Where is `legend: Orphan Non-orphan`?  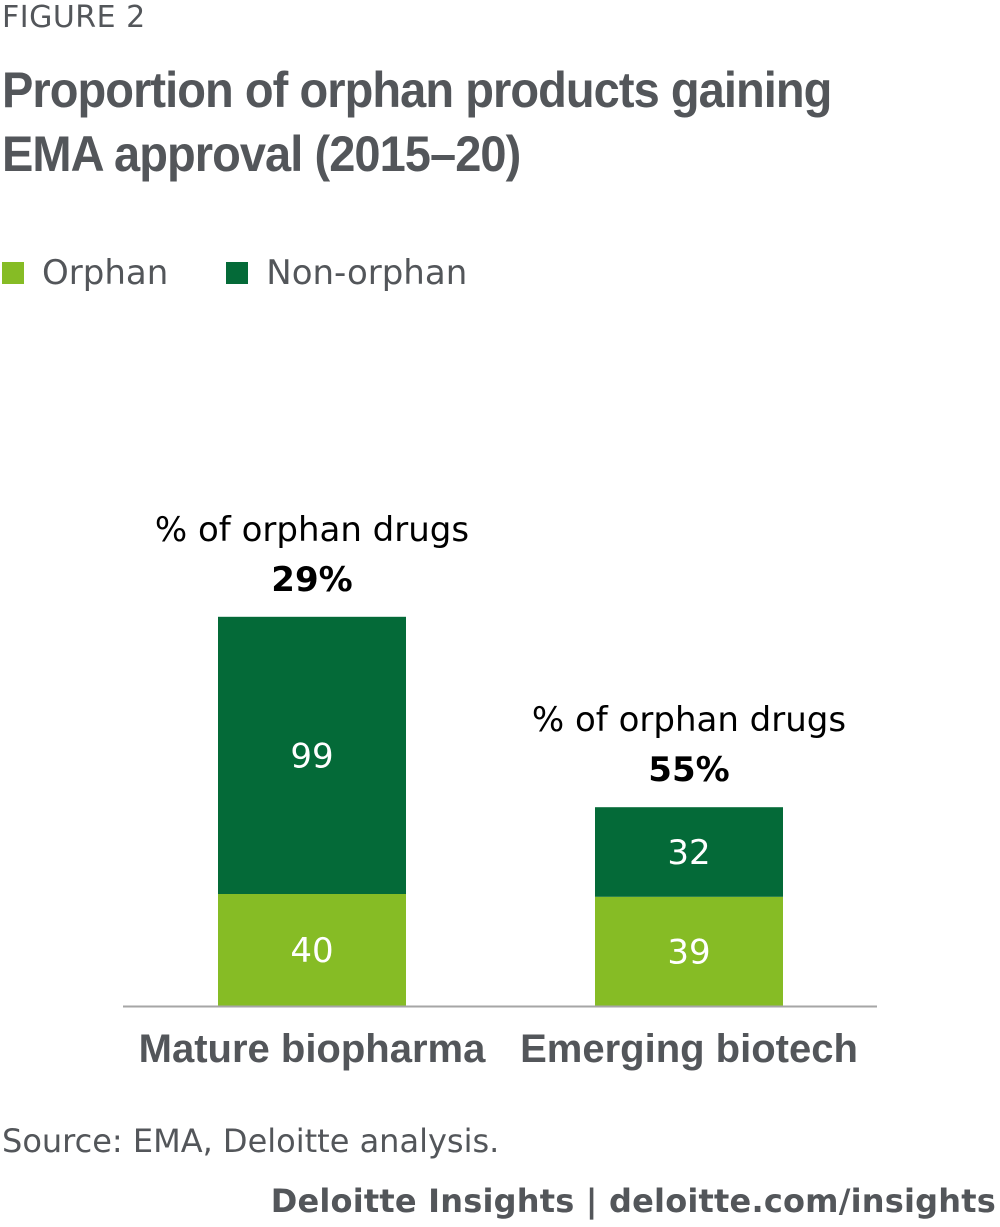 legend: Orphan Non-orphan is located at coordinates (263, 273).